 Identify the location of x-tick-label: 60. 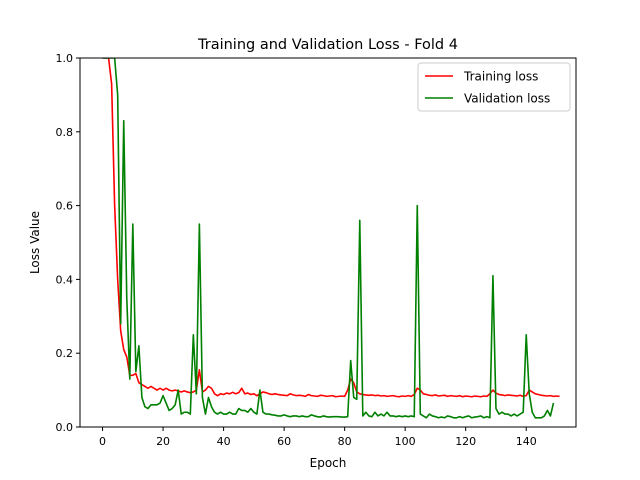
(284, 441).